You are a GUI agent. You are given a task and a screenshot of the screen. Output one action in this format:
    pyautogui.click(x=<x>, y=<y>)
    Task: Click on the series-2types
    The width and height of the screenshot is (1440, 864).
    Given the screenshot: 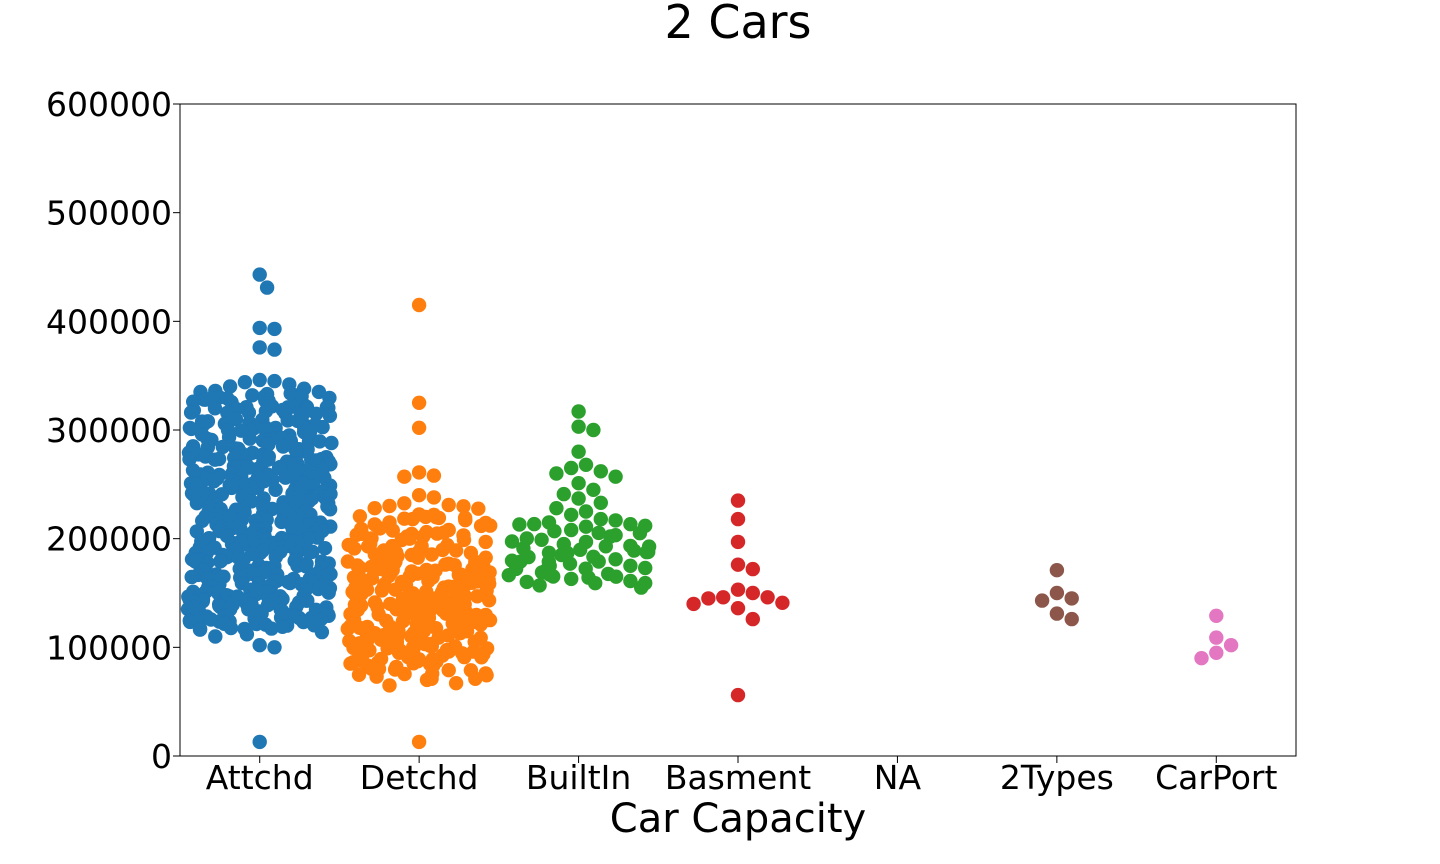 What is the action you would take?
    pyautogui.click(x=1057, y=594)
    